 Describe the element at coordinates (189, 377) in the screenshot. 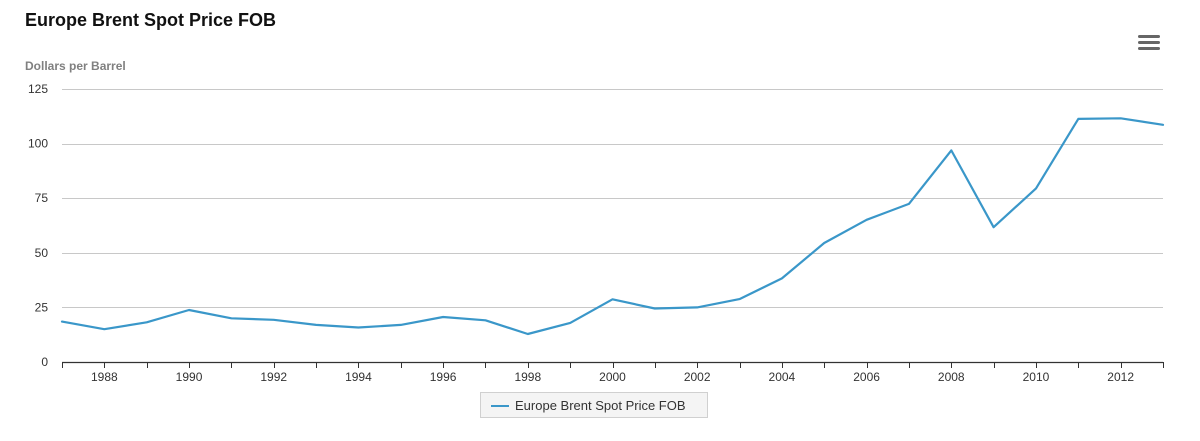

I see `x-tick-label: 1990` at that location.